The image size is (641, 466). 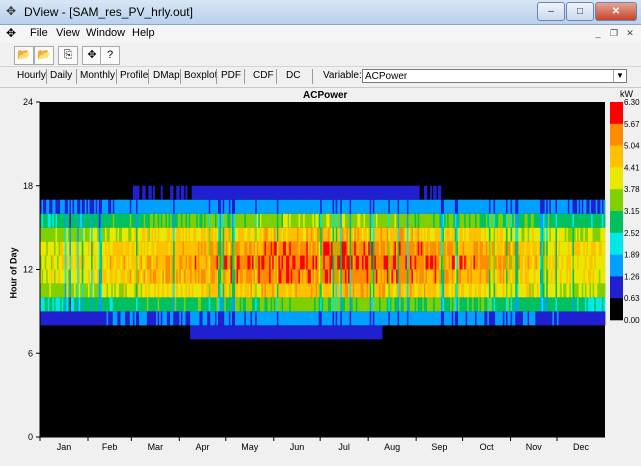 What do you see at coordinates (166, 75) in the screenshot?
I see `tab-dmap: DMap` at bounding box center [166, 75].